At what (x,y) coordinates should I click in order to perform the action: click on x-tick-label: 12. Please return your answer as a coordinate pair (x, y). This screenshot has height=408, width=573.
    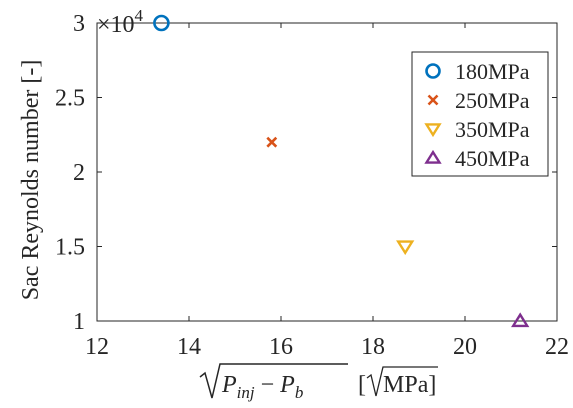
    Looking at the image, I should click on (97, 347).